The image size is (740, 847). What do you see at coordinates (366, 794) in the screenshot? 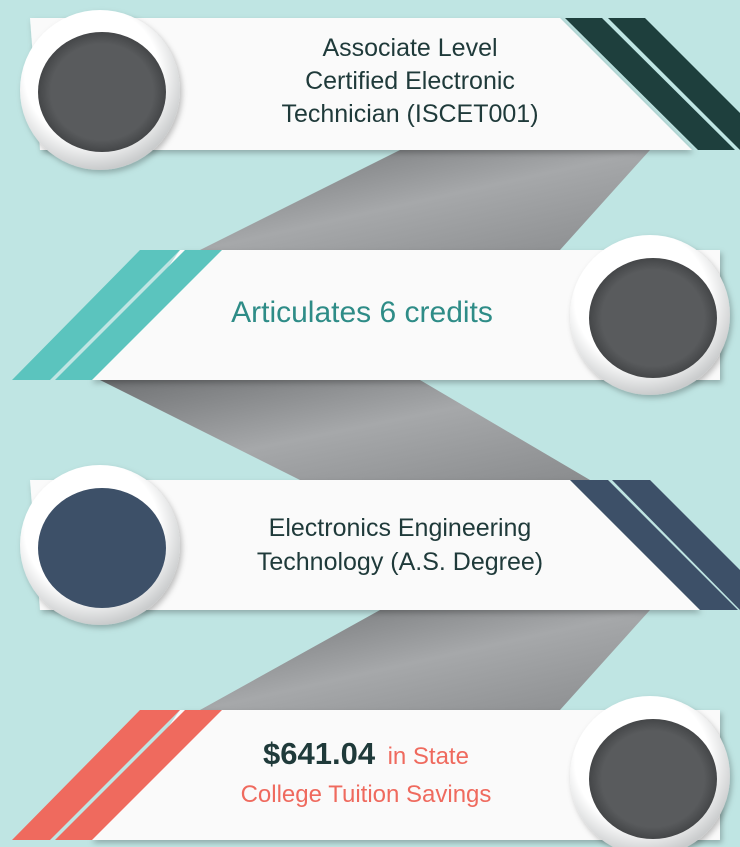
I see `step-text: College Tuition Savings` at bounding box center [366, 794].